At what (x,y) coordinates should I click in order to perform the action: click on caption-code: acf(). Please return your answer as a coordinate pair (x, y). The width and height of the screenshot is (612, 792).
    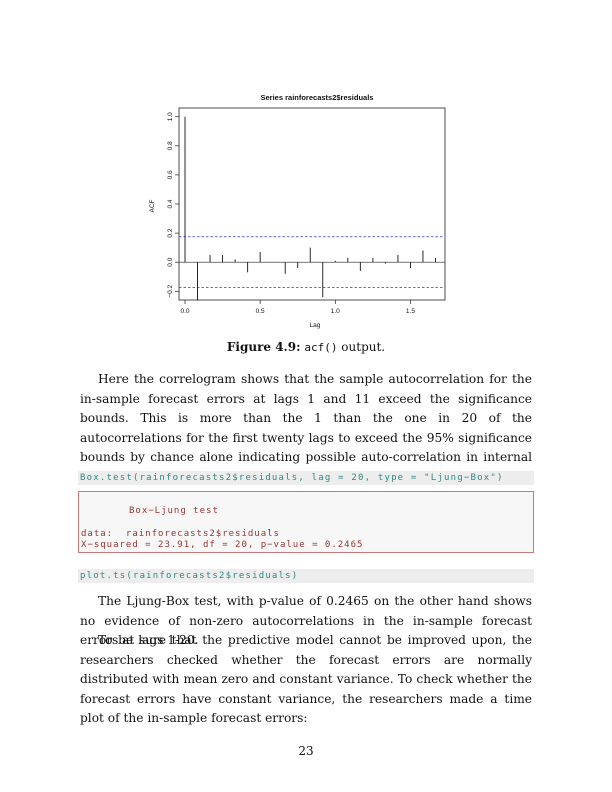
    Looking at the image, I should click on (321, 347).